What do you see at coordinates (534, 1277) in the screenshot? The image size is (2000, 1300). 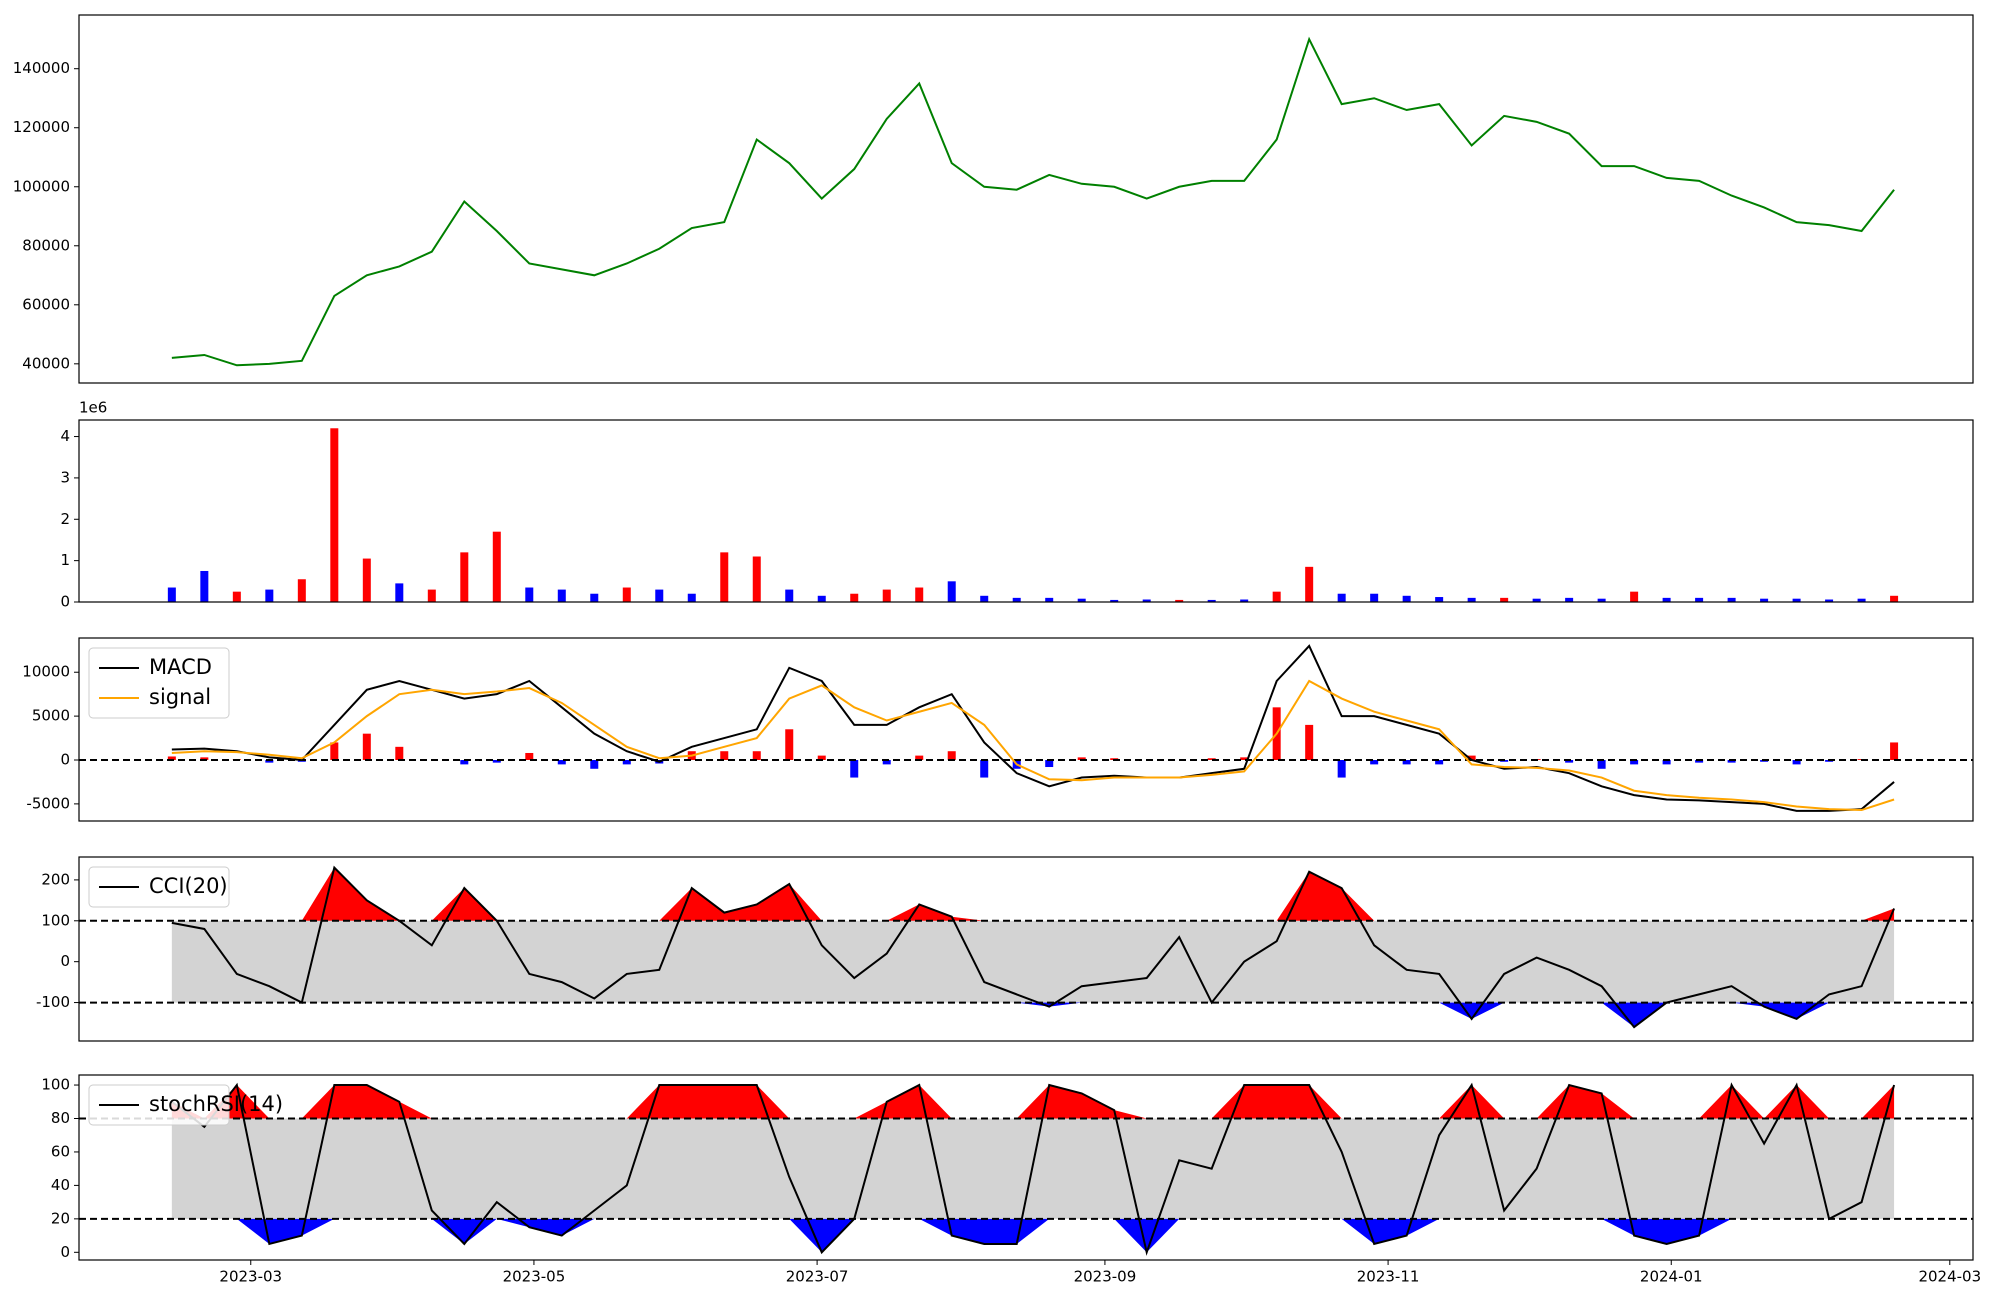 I see `x-tick-label: 2023-05` at bounding box center [534, 1277].